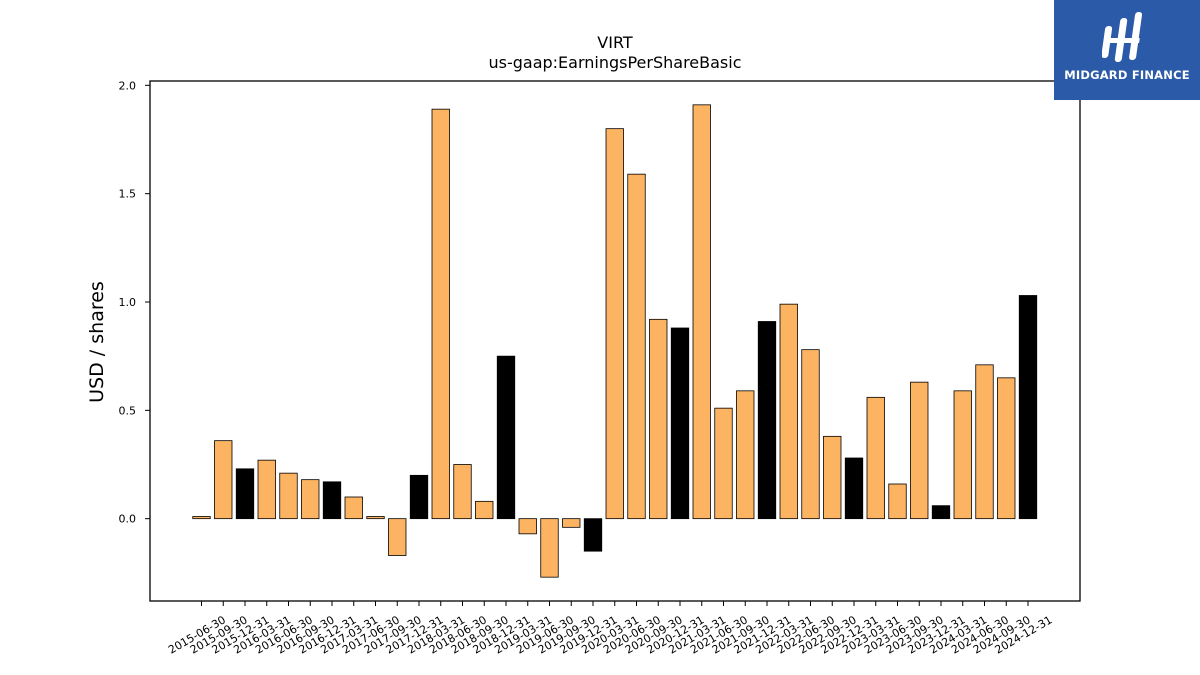 Image resolution: width=1200 pixels, height=675 pixels. Describe the element at coordinates (615, 42) in the screenshot. I see `chart-title: VIRT` at that location.